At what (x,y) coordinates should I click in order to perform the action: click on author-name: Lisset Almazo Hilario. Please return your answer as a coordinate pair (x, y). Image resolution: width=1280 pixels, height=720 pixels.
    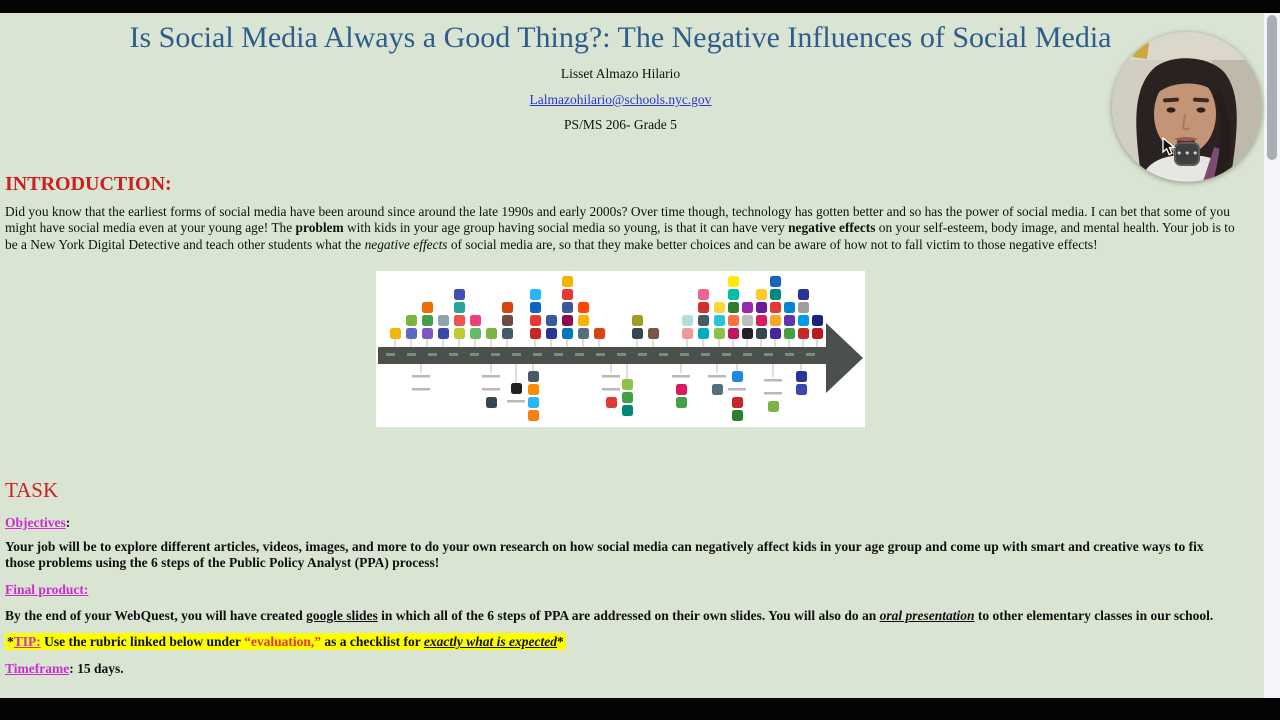
    Looking at the image, I should click on (620, 73).